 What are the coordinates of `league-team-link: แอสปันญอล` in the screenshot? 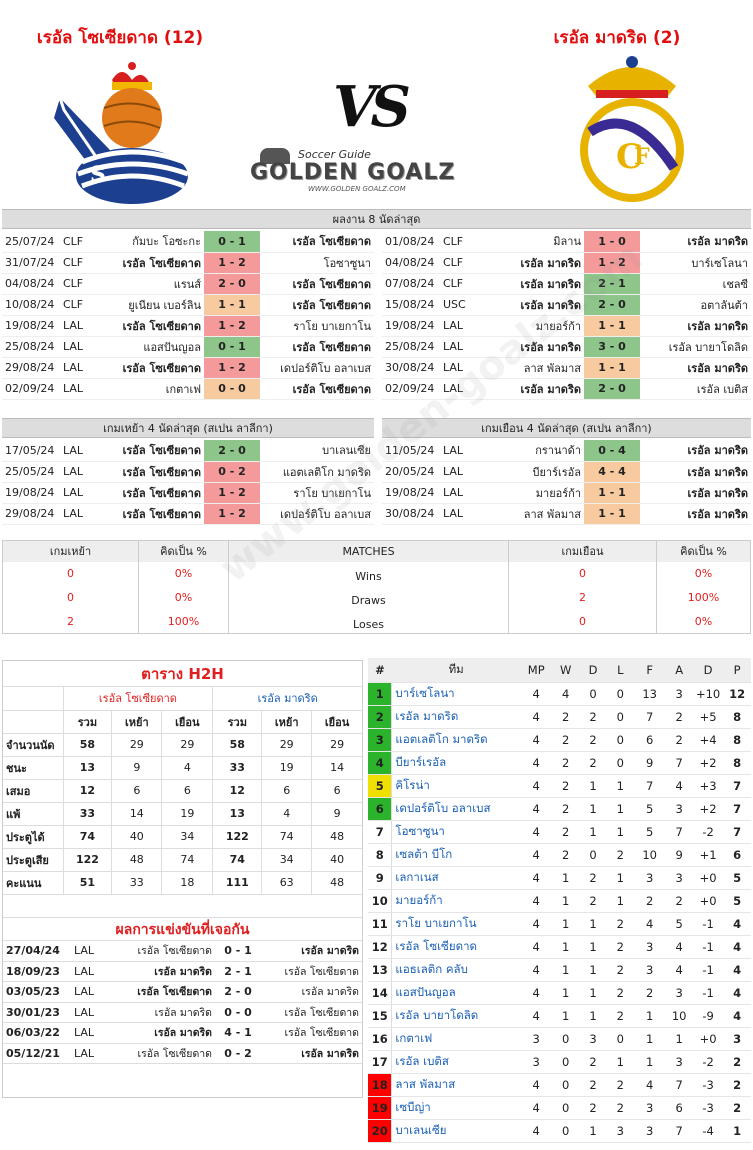 It's located at (456, 993).